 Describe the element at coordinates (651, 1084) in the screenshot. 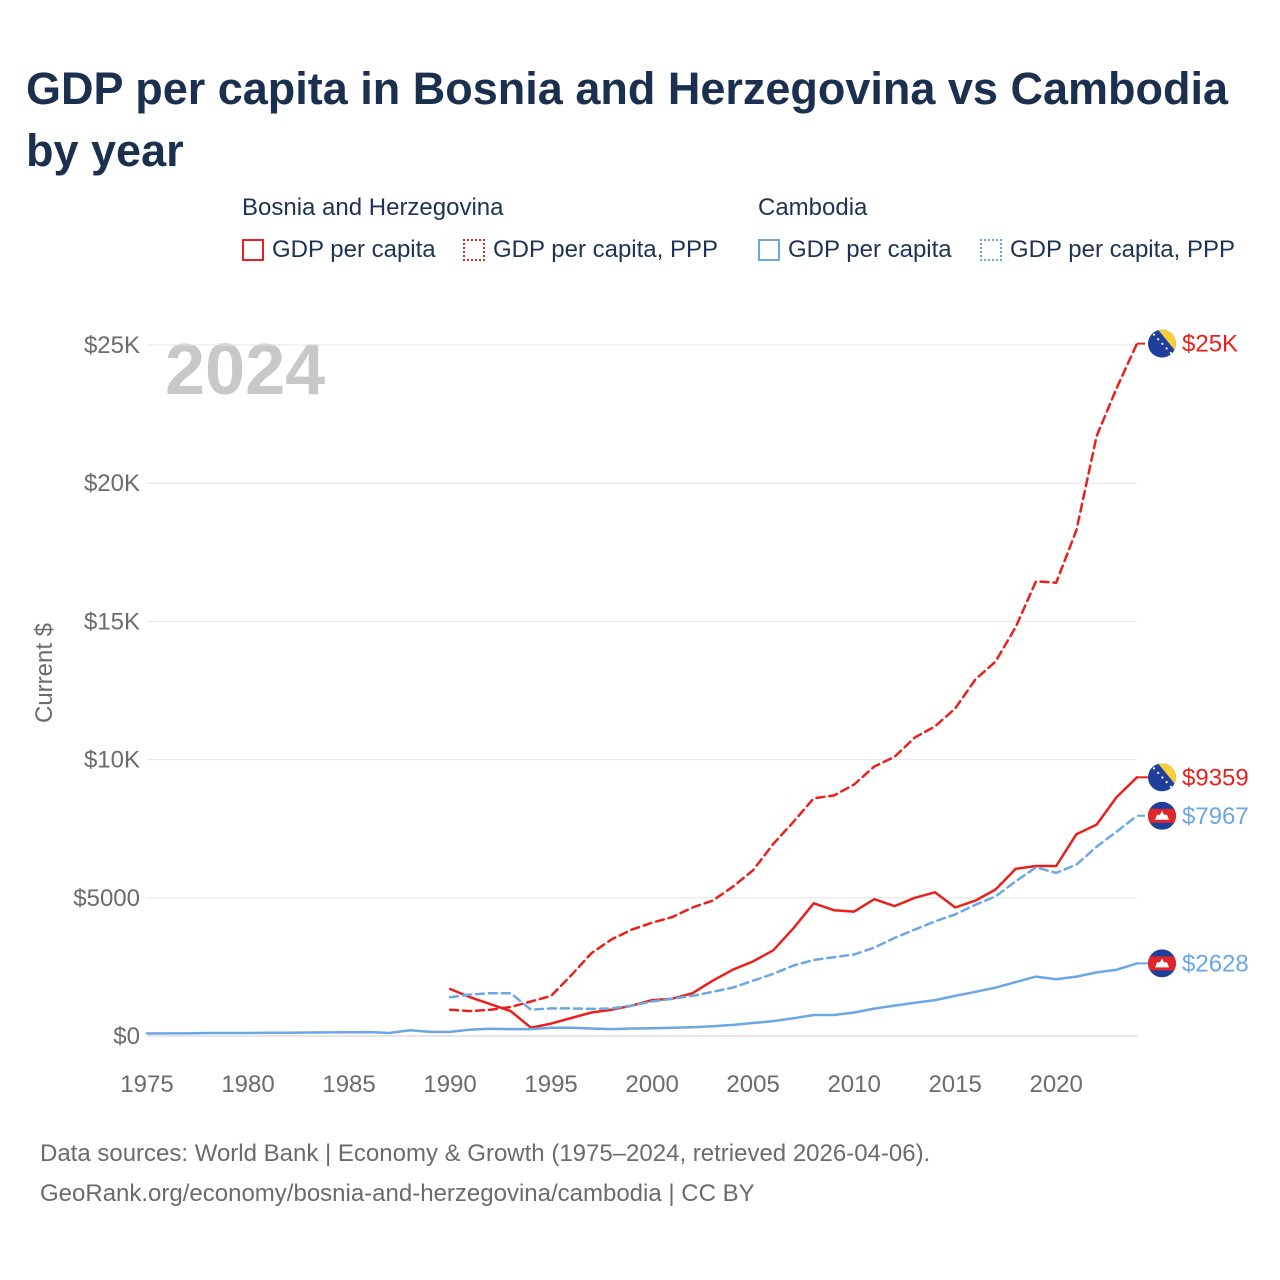

I see `x-tick-label: 2000` at that location.